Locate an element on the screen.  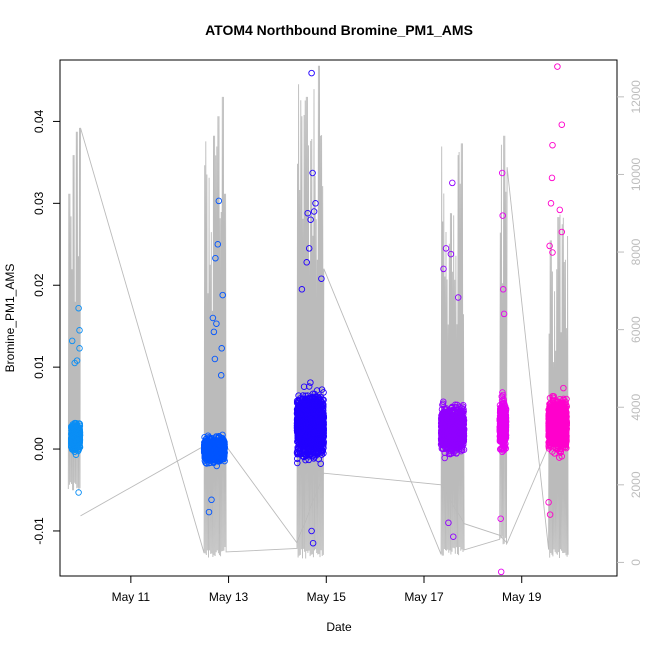
x-axis-label: Date is located at coordinates (339, 627).